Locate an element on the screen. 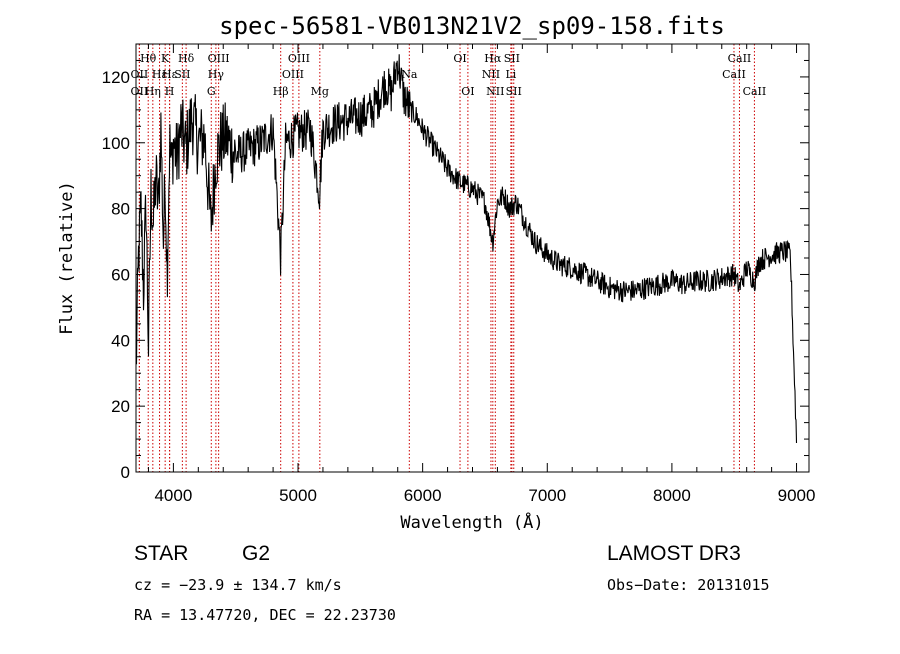  x-tick-label: 9000 is located at coordinates (797, 495).